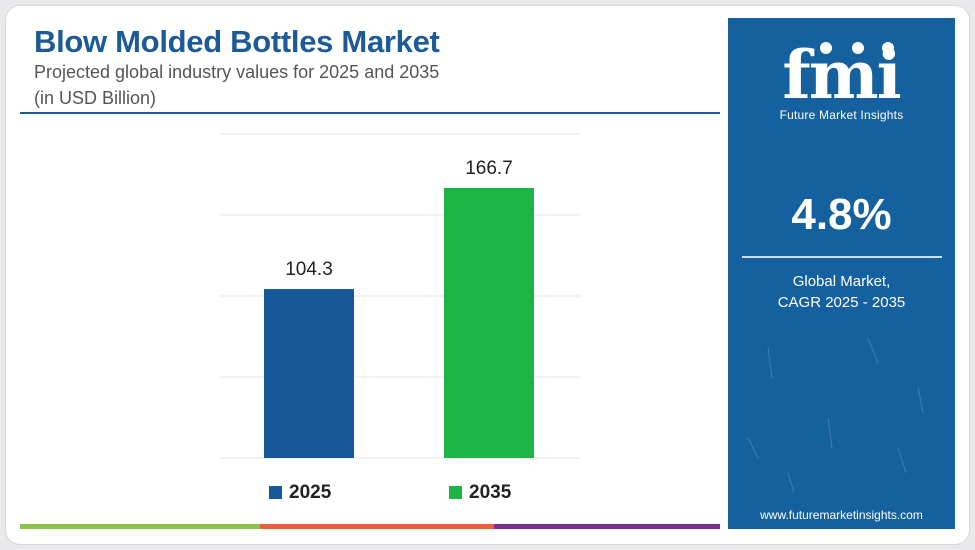  I want to click on chart-title: Blow Molded Bottles Market, so click(237, 41).